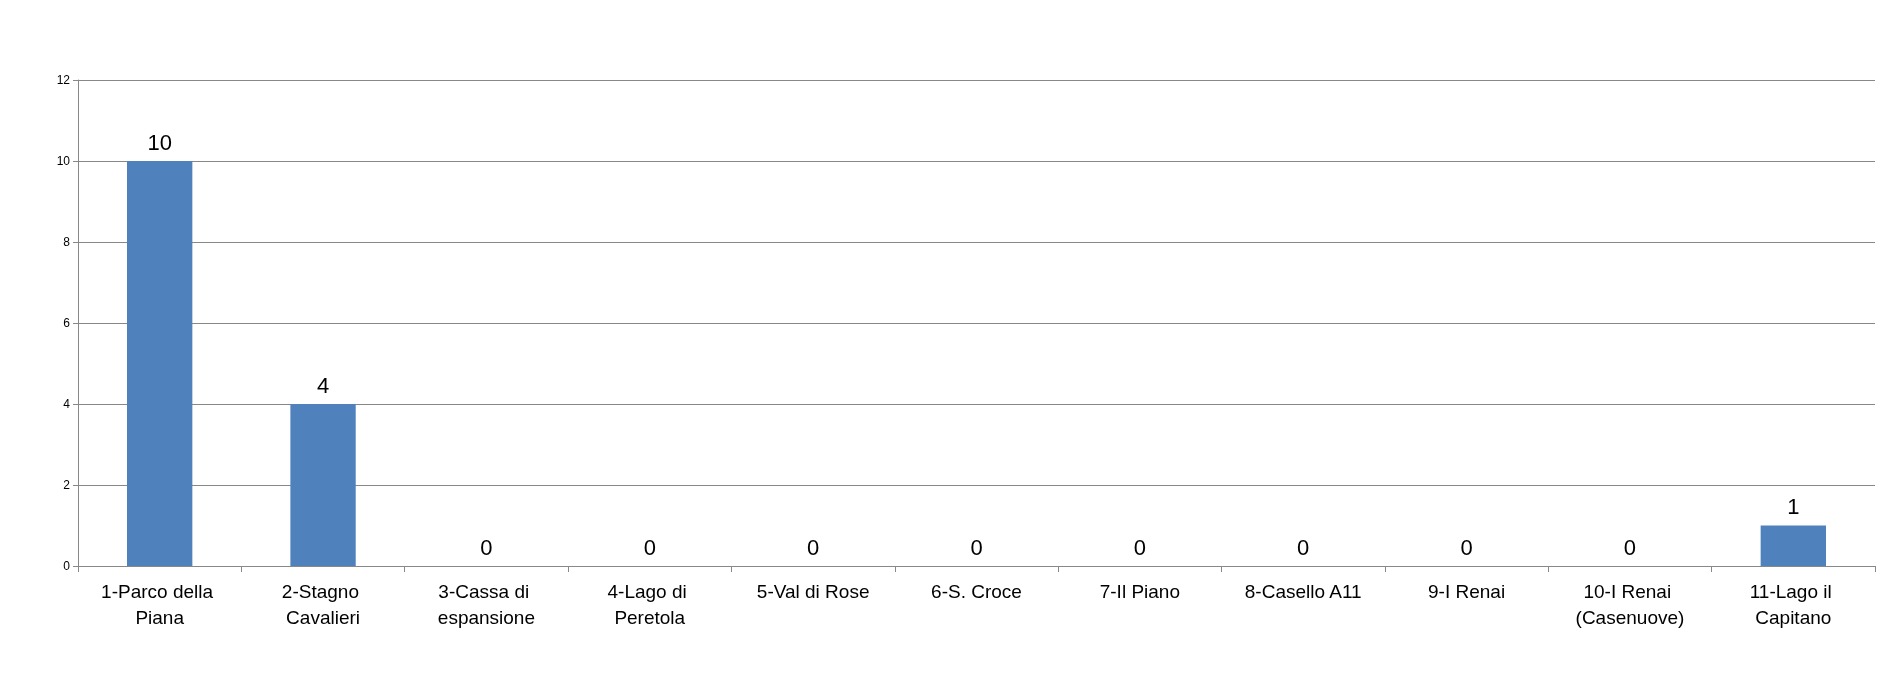 The width and height of the screenshot is (1885, 674). Describe the element at coordinates (67, 485) in the screenshot. I see `y-tick-label: 2` at that location.